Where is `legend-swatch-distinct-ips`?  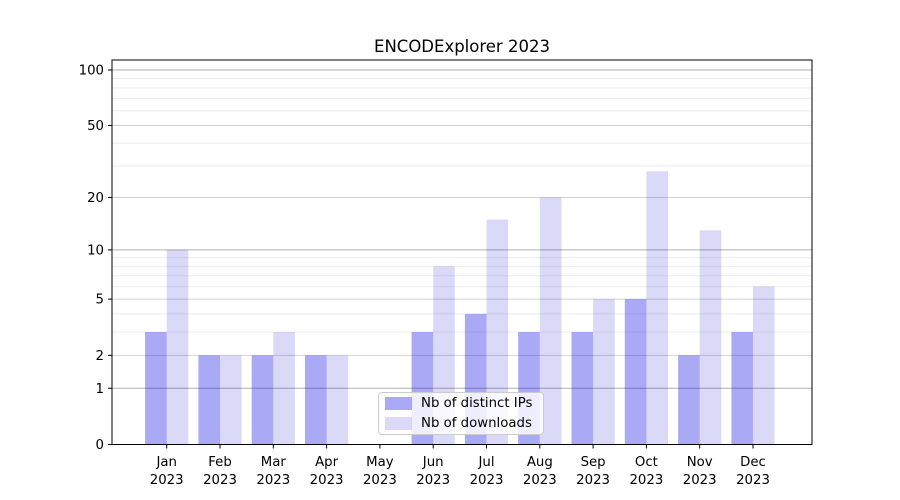
legend-swatch-distinct-ips is located at coordinates (398, 403).